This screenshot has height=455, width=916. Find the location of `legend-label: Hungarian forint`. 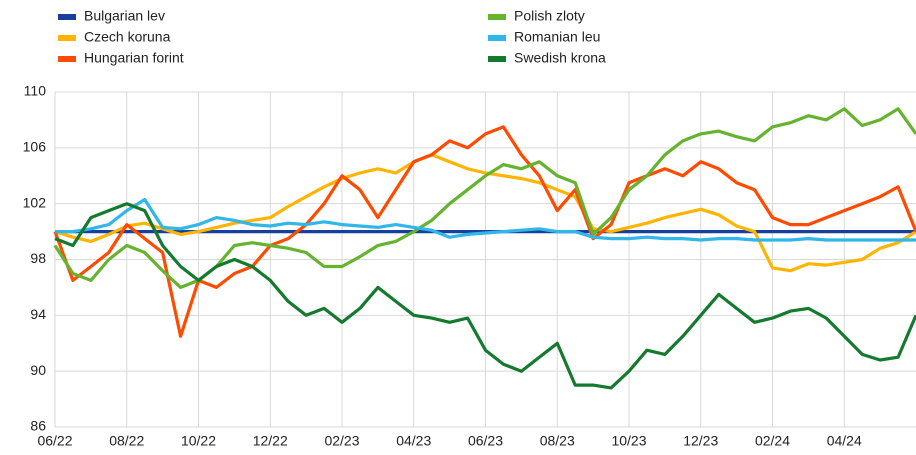

legend-label: Hungarian forint is located at coordinates (134, 58).